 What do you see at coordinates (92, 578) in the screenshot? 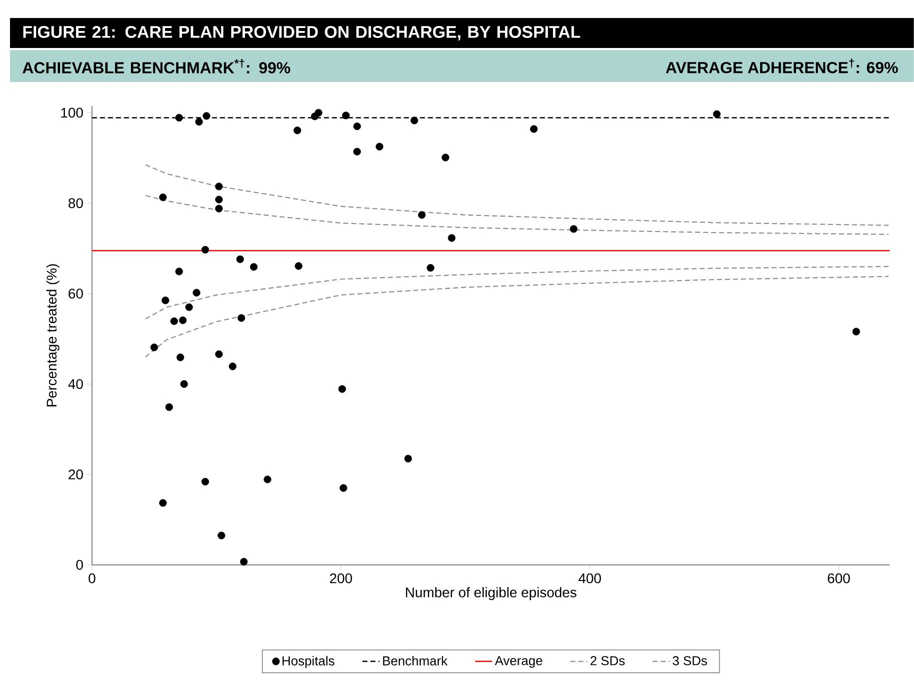
I see `x-tick-label: 0` at bounding box center [92, 578].